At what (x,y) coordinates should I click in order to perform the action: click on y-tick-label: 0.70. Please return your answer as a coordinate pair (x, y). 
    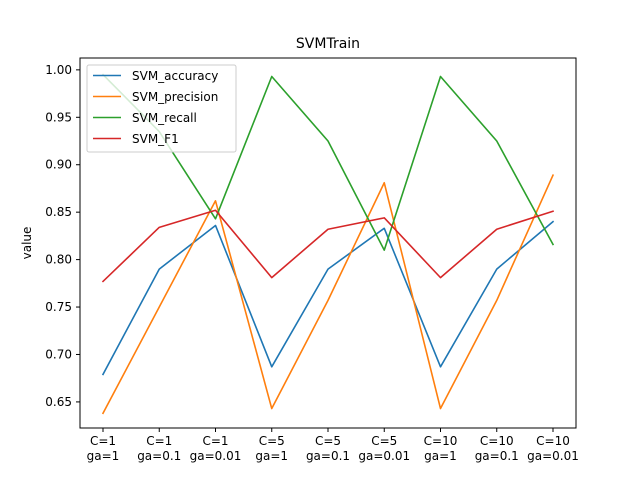
    Looking at the image, I should click on (58, 354).